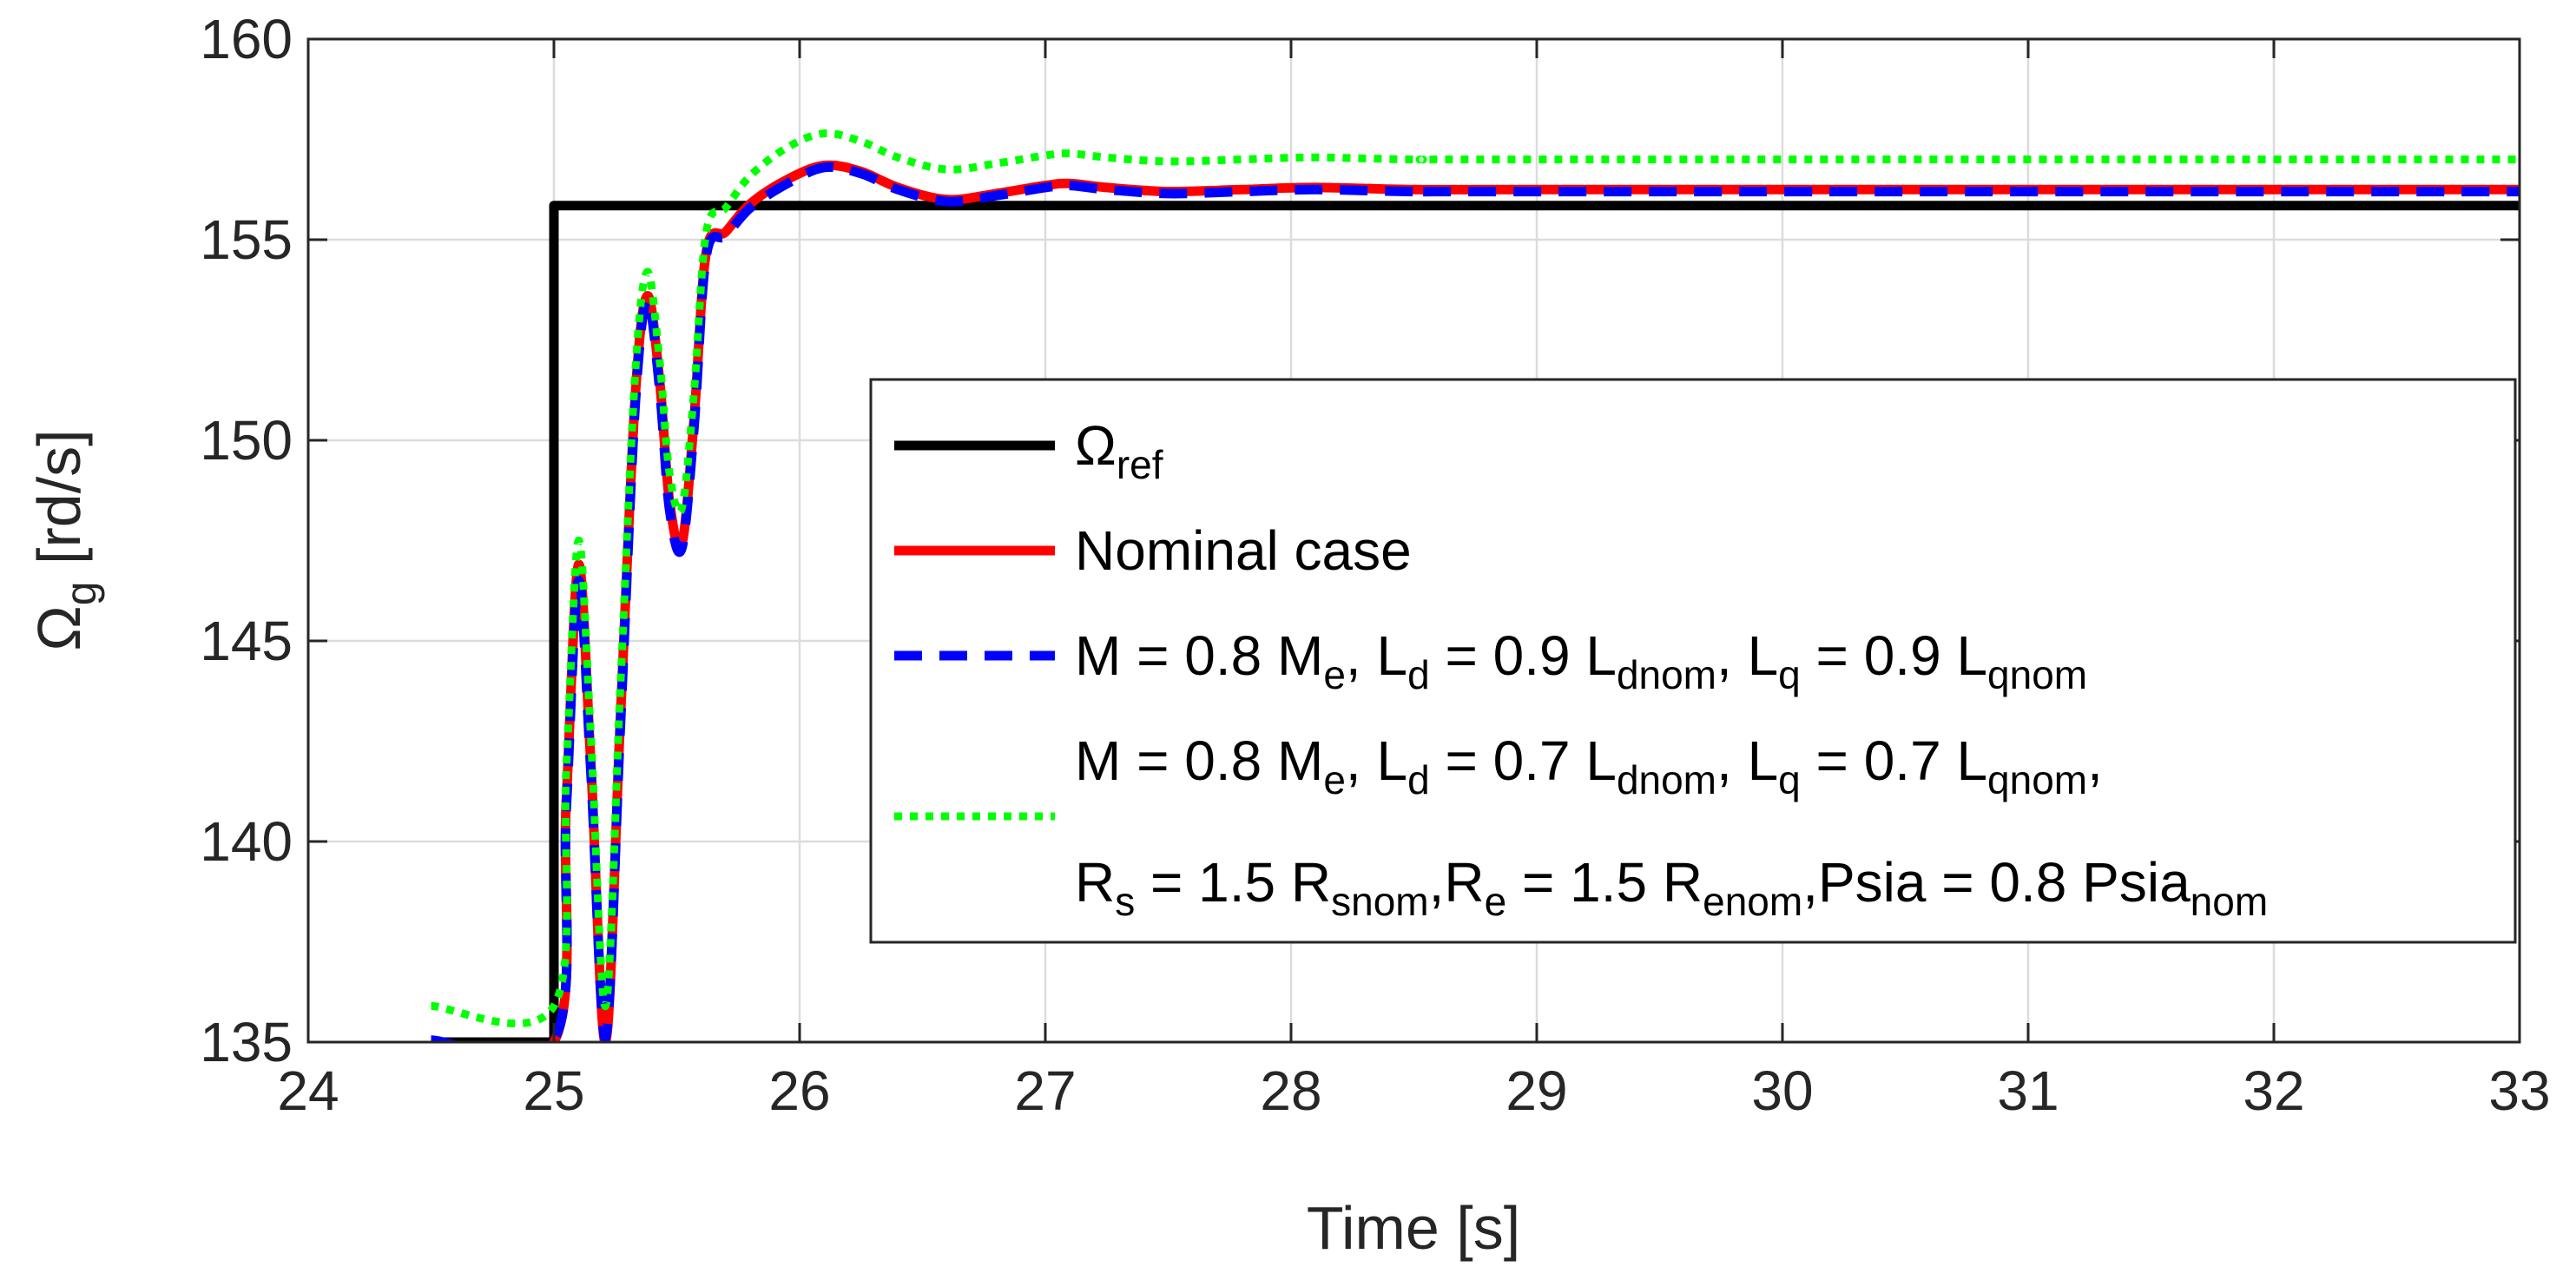 The height and width of the screenshot is (1287, 2576). Describe the element at coordinates (1125, 902) in the screenshot. I see `legend-subscript: s` at that location.